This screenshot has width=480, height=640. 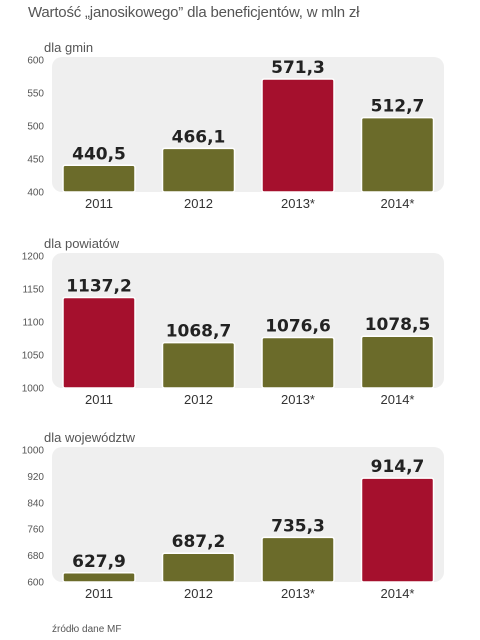 What do you see at coordinates (35, 94) in the screenshot?
I see `y-tick-label: 550` at bounding box center [35, 94].